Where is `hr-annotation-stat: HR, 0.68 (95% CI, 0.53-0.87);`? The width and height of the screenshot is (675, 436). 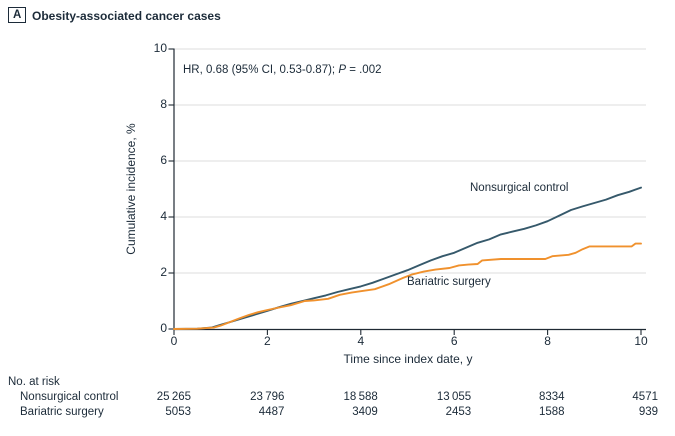
hr-annotation-stat: HR, 0.68 (95% CI, 0.53-0.87); is located at coordinates (261, 70).